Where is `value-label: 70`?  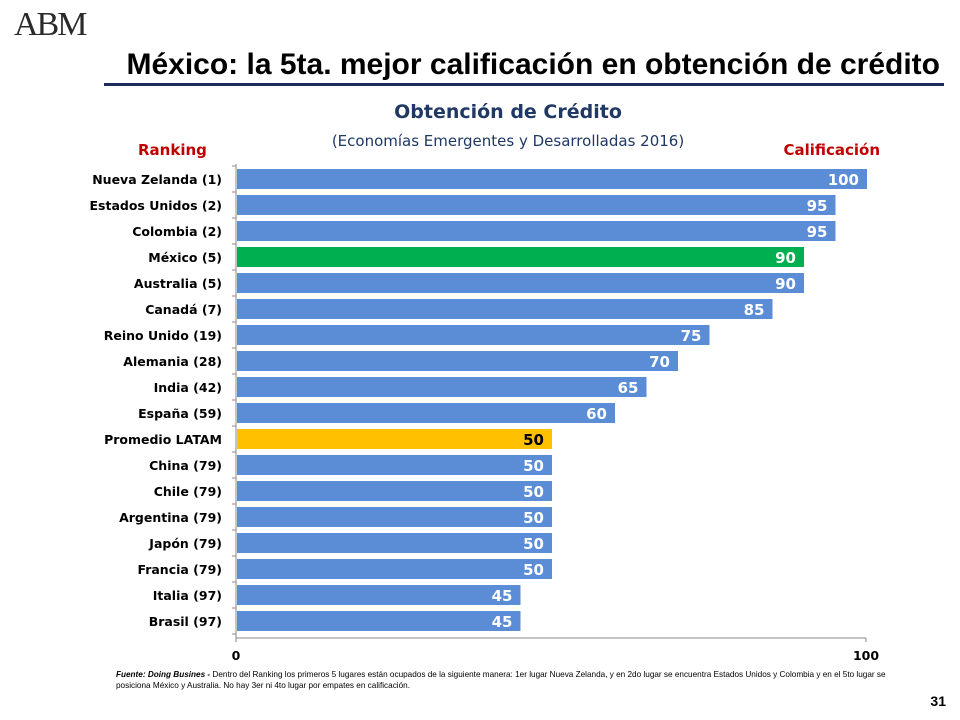 value-label: 70 is located at coordinates (659, 362).